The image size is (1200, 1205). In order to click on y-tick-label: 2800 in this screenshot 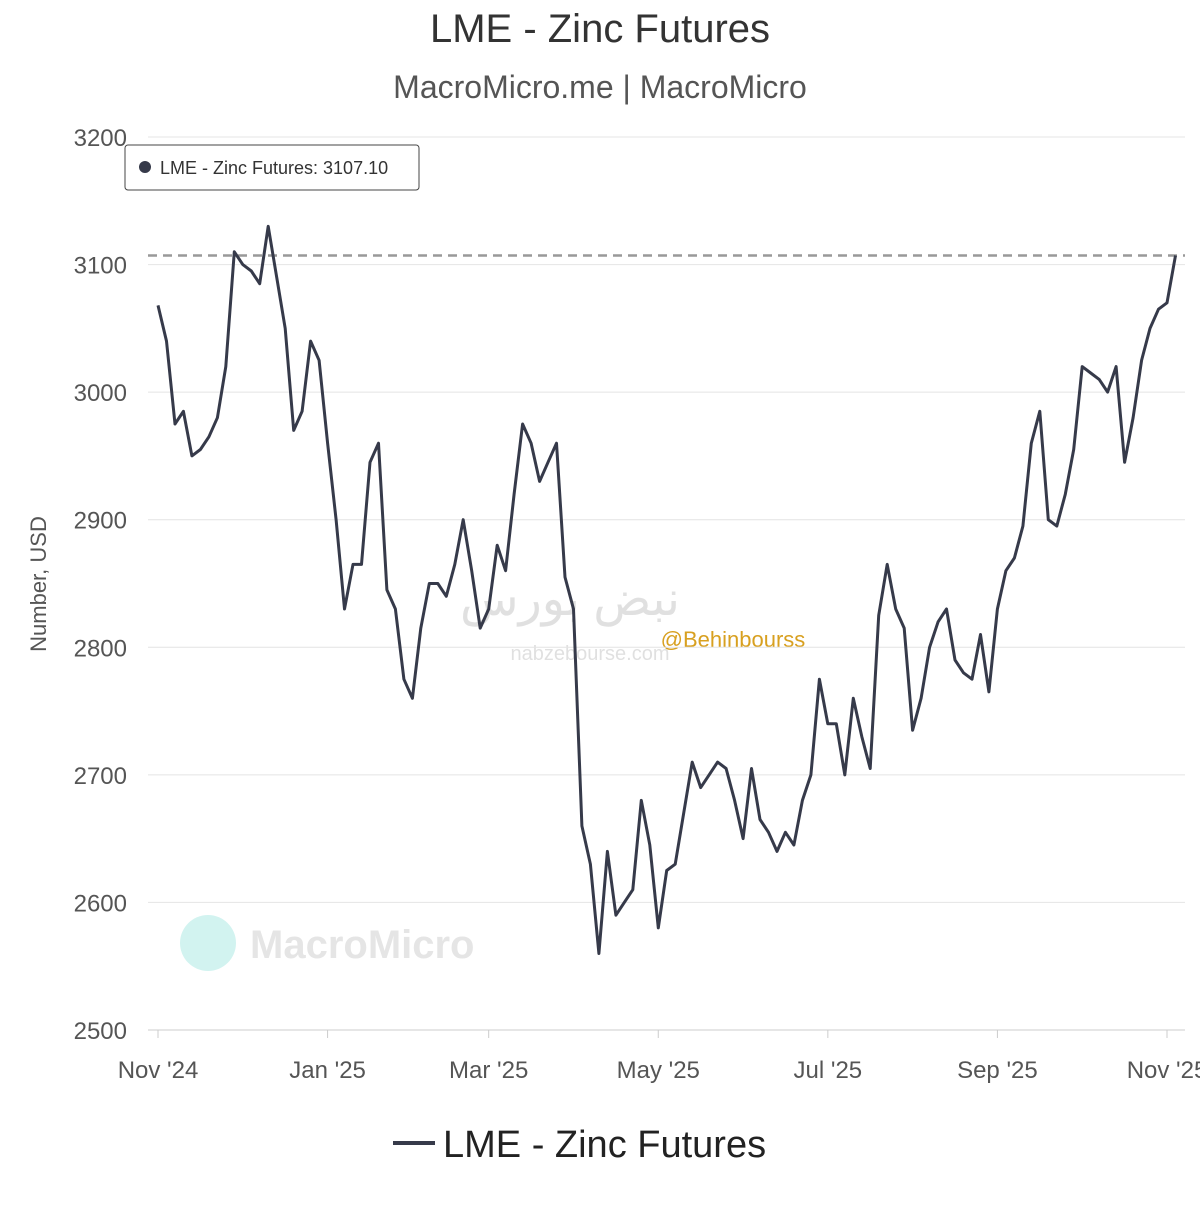, I will do `click(100, 648)`.